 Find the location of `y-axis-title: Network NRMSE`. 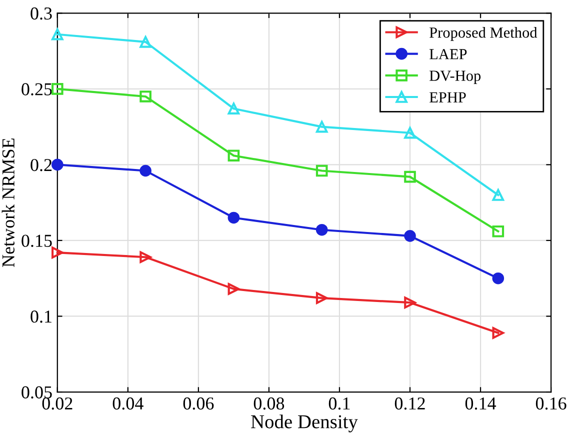

y-axis-title: Network NRMSE is located at coordinates (8, 203).